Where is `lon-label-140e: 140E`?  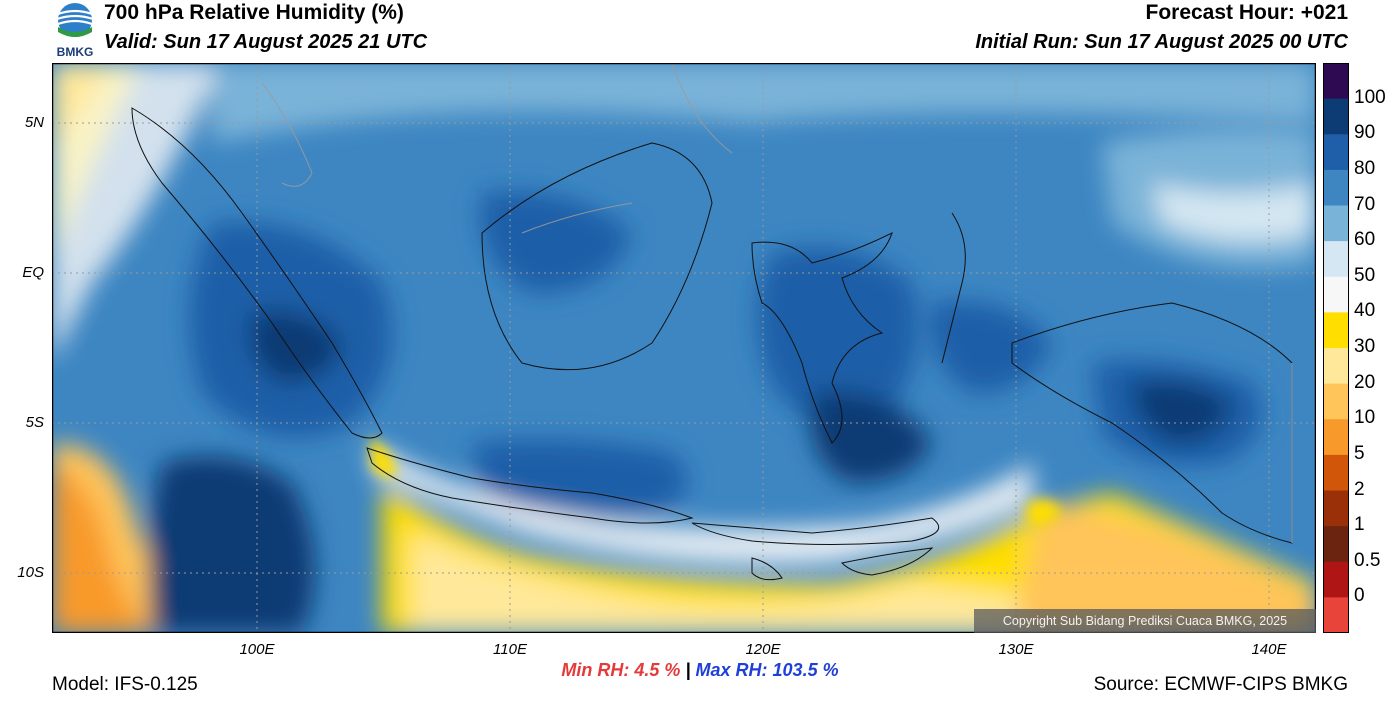 lon-label-140e: 140E is located at coordinates (1269, 649).